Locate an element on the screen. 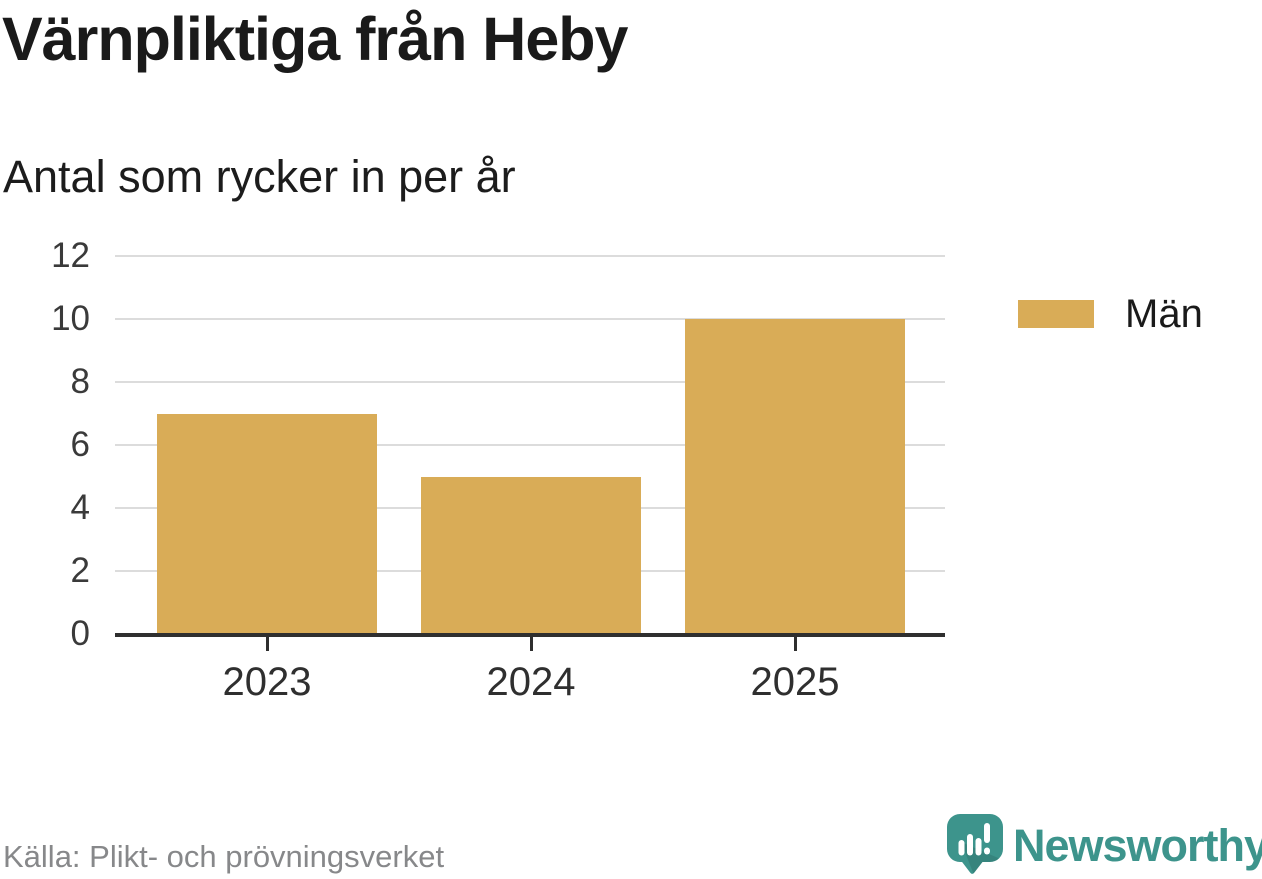 The width and height of the screenshot is (1262, 879). newsworthy-wordmark: Newsworthy is located at coordinates (1137, 845).